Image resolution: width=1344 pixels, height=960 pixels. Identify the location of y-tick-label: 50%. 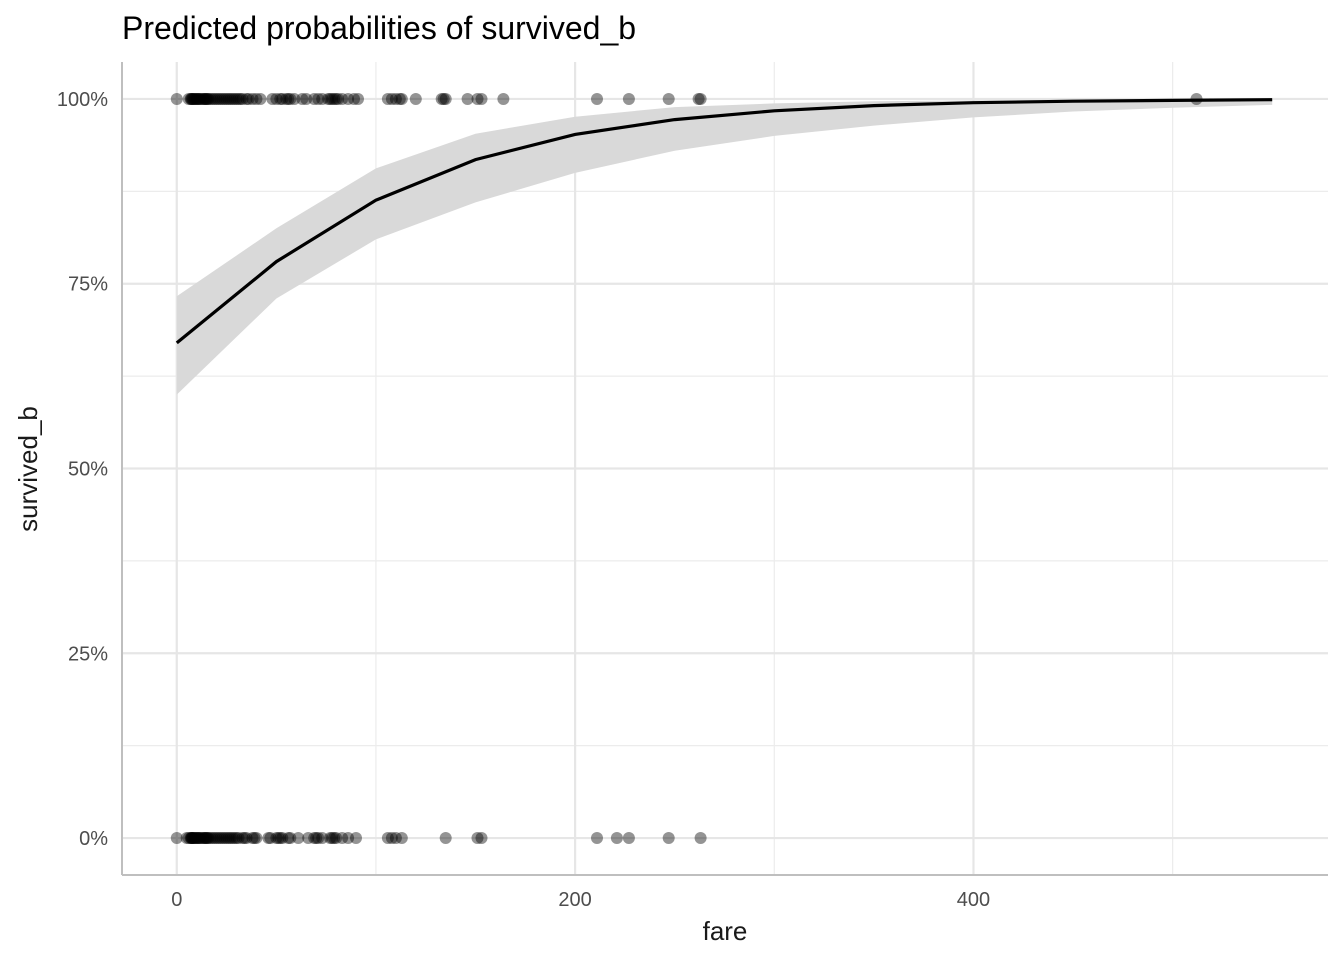
(88, 470).